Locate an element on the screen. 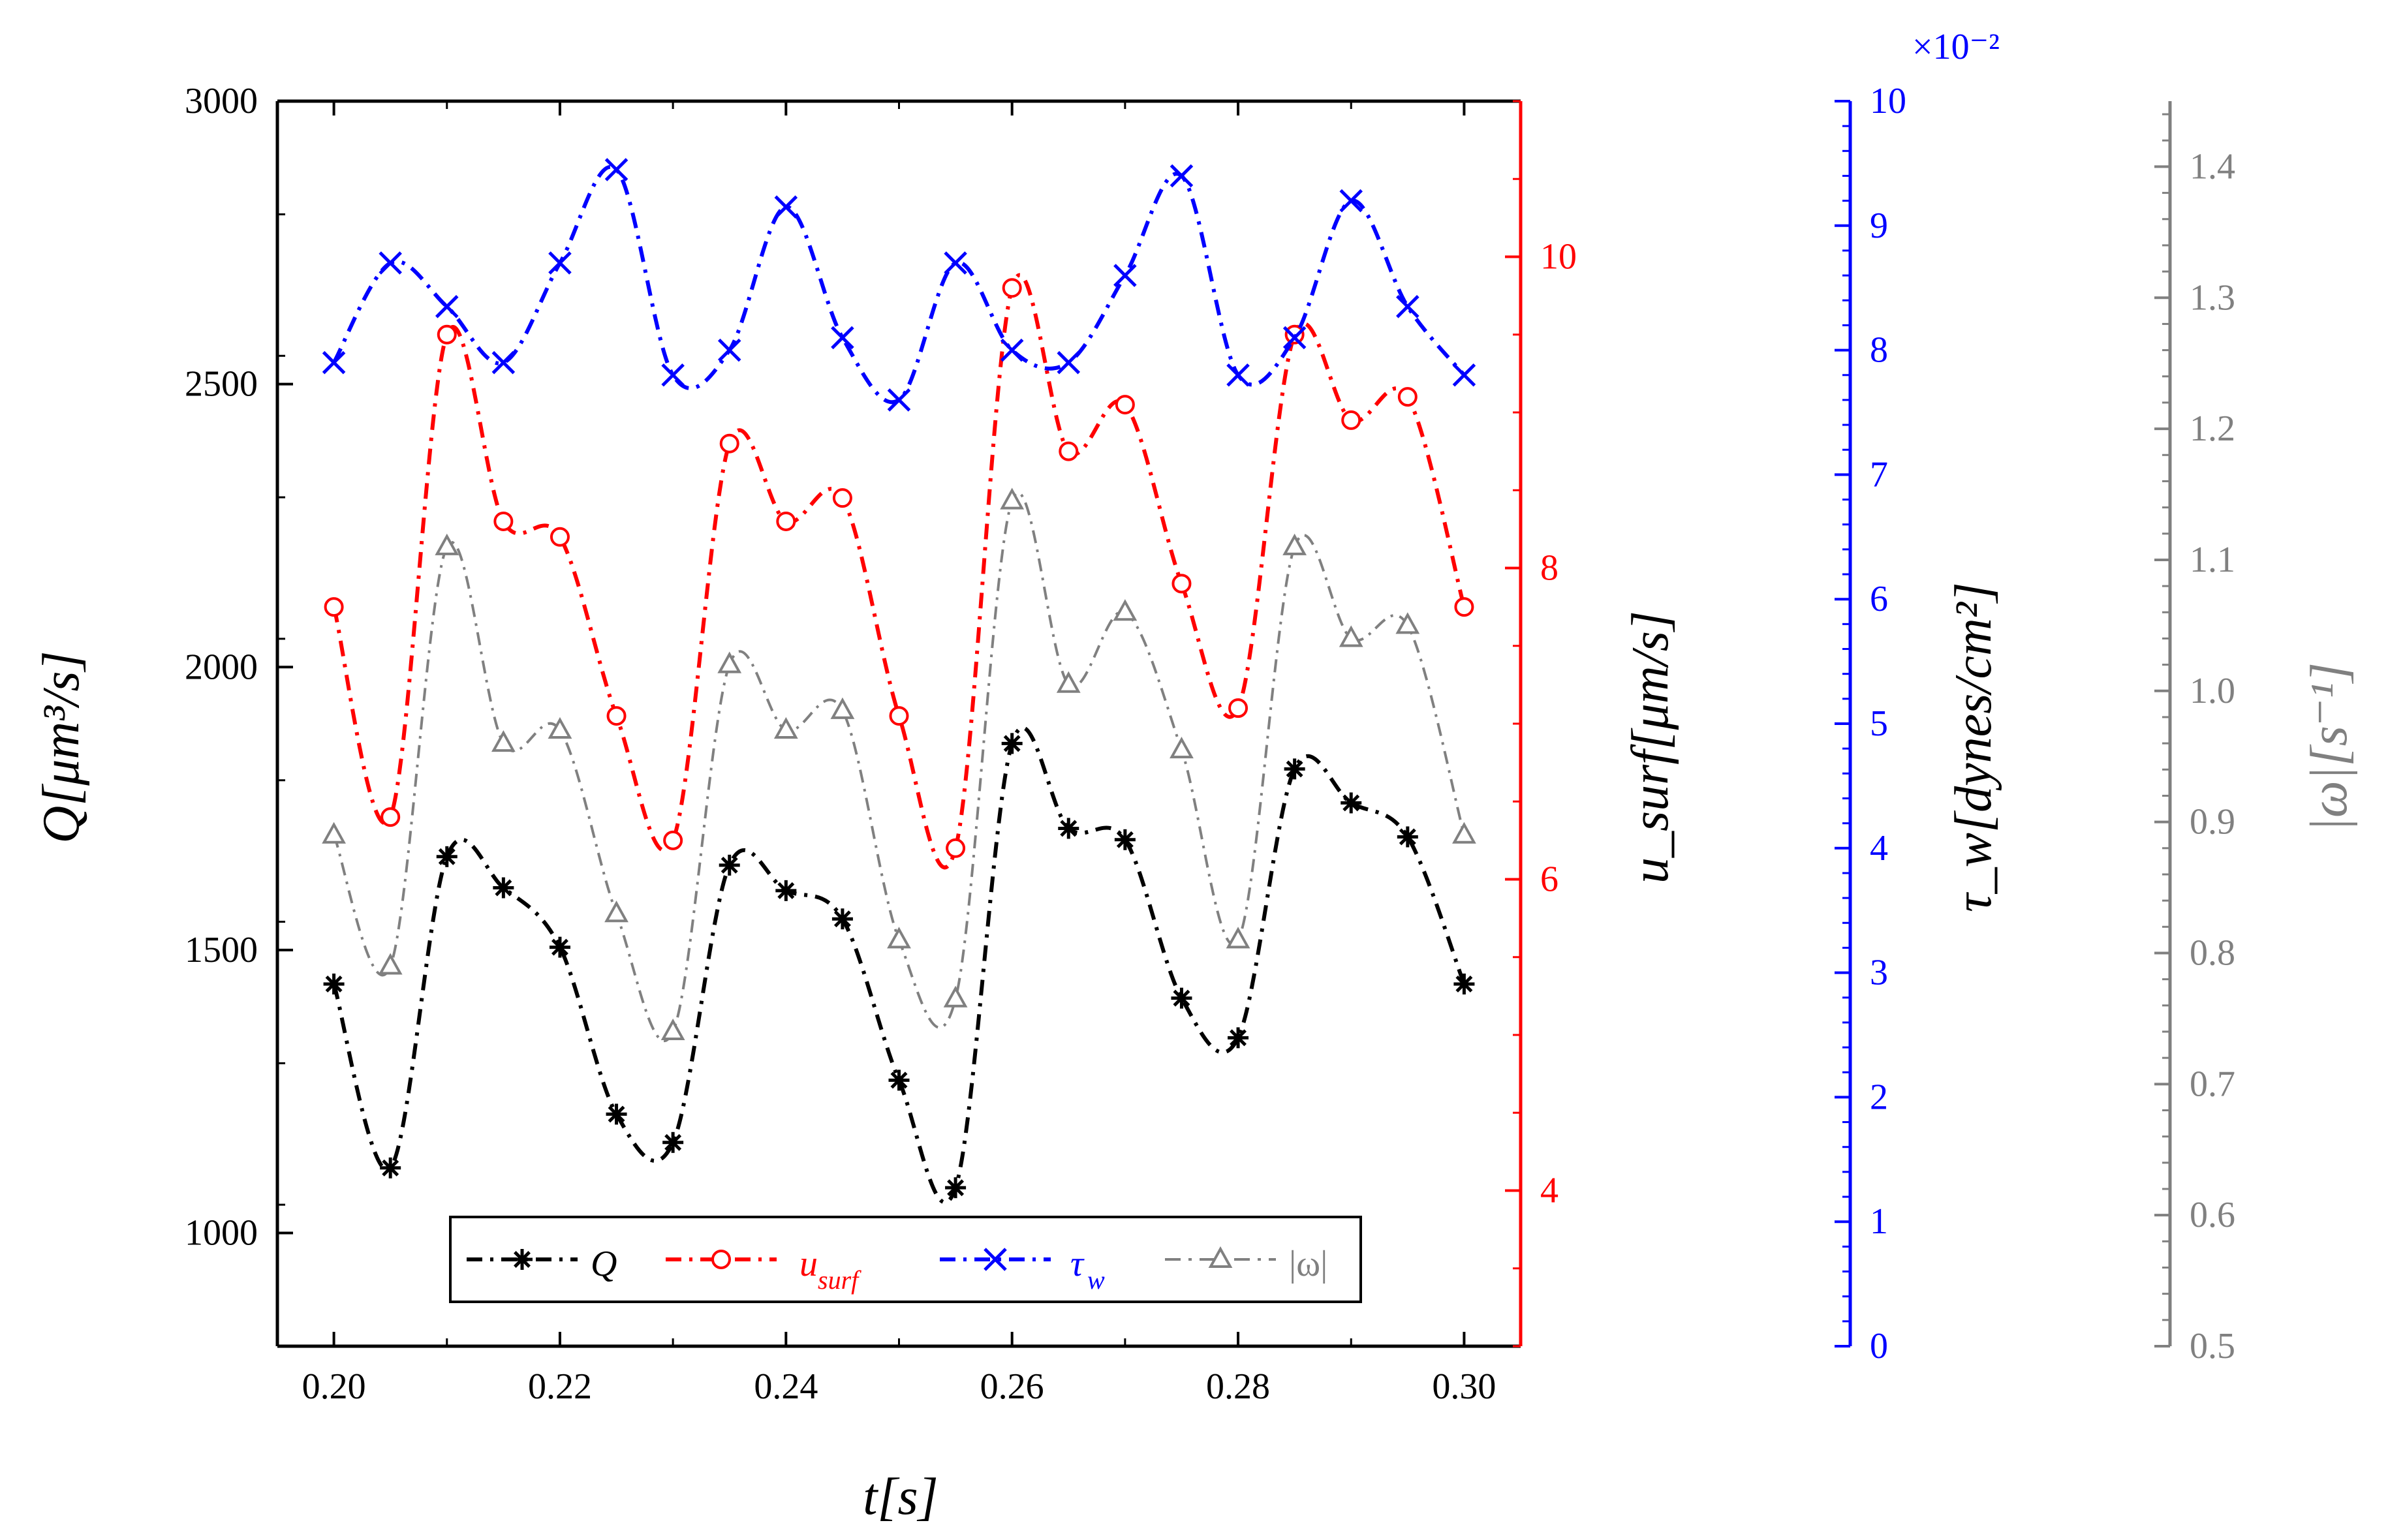 The width and height of the screenshot is (2388, 1540). x-tick-label: 0.22 is located at coordinates (560, 1386).